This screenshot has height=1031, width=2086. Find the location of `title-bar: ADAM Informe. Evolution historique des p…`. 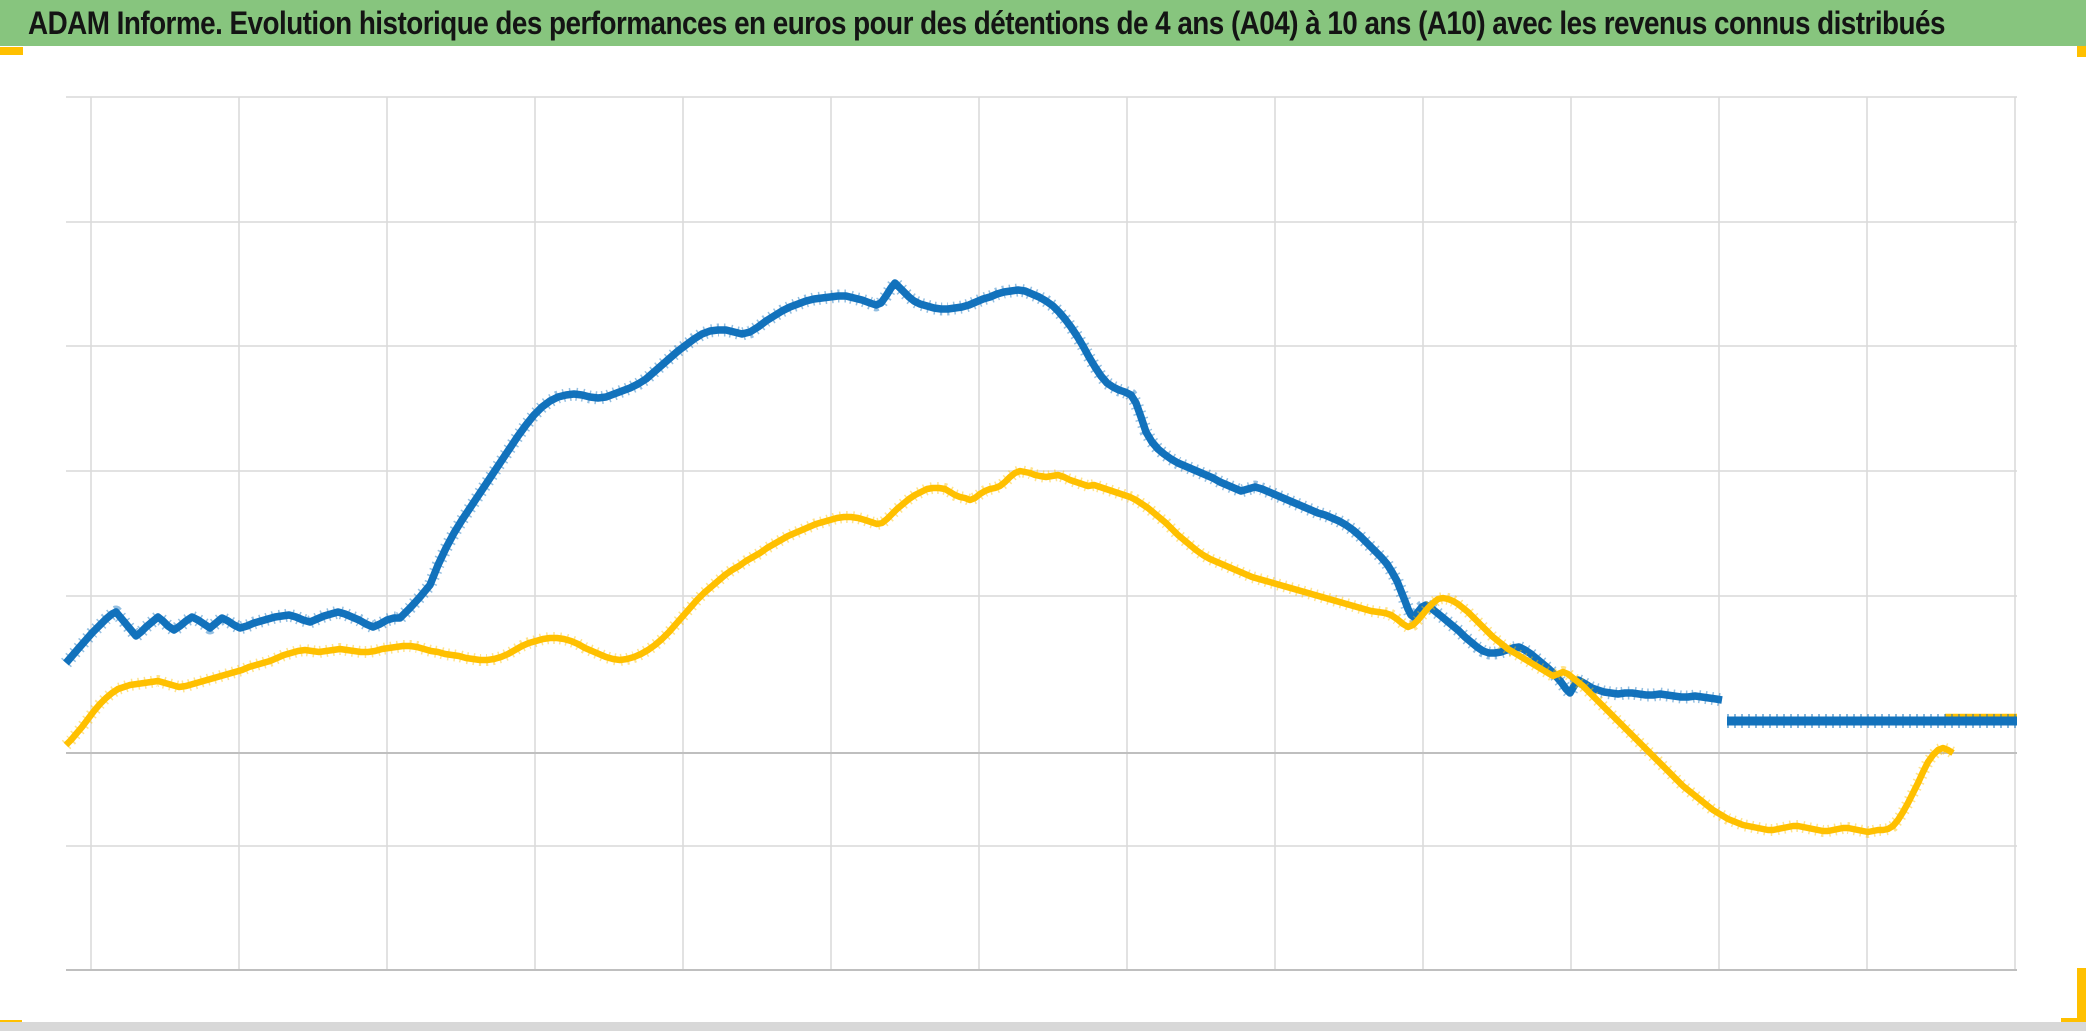

title-bar: ADAM Informe. Evolution historique des p… is located at coordinates (1043, 23).